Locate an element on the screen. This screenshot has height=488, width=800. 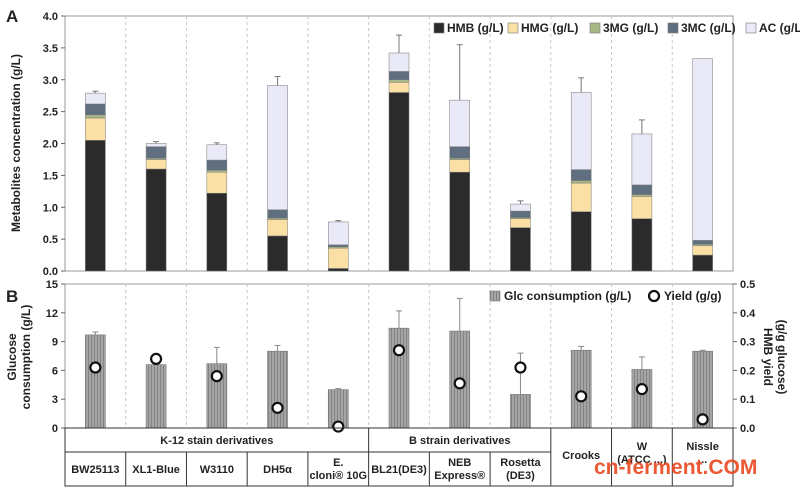
strain-label: BL21(DE3) is located at coordinates (399, 470).